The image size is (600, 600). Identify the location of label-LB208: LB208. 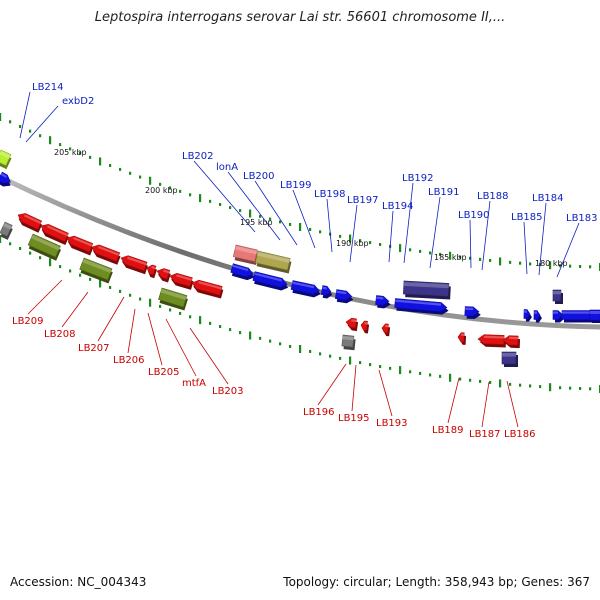
(60, 334).